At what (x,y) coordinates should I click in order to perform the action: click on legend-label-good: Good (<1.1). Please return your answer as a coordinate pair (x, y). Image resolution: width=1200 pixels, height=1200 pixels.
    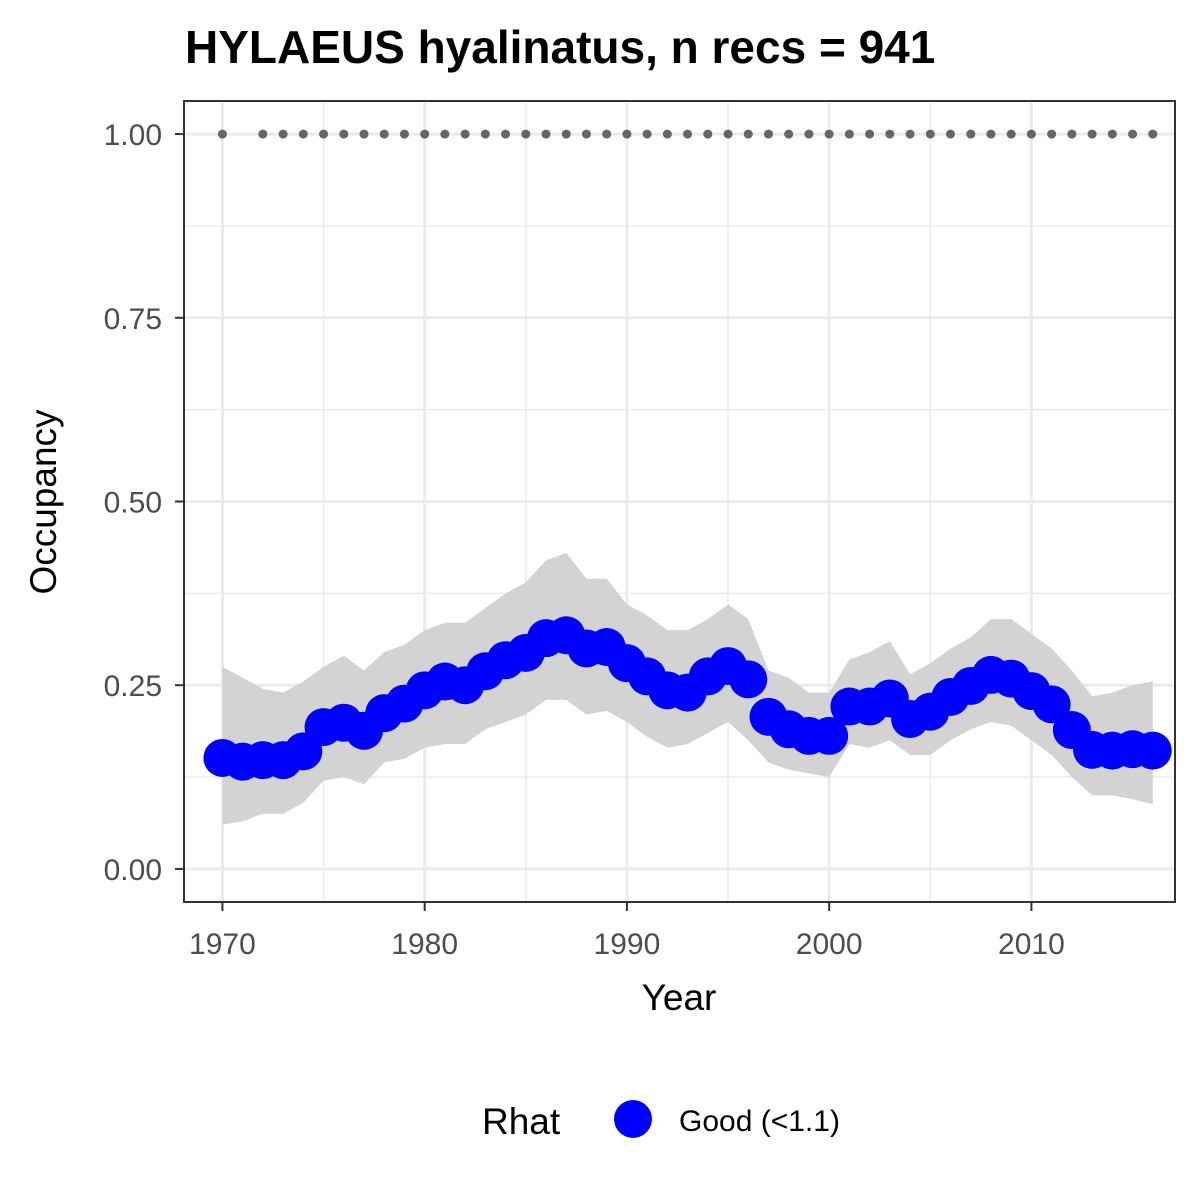
    Looking at the image, I should click on (759, 1121).